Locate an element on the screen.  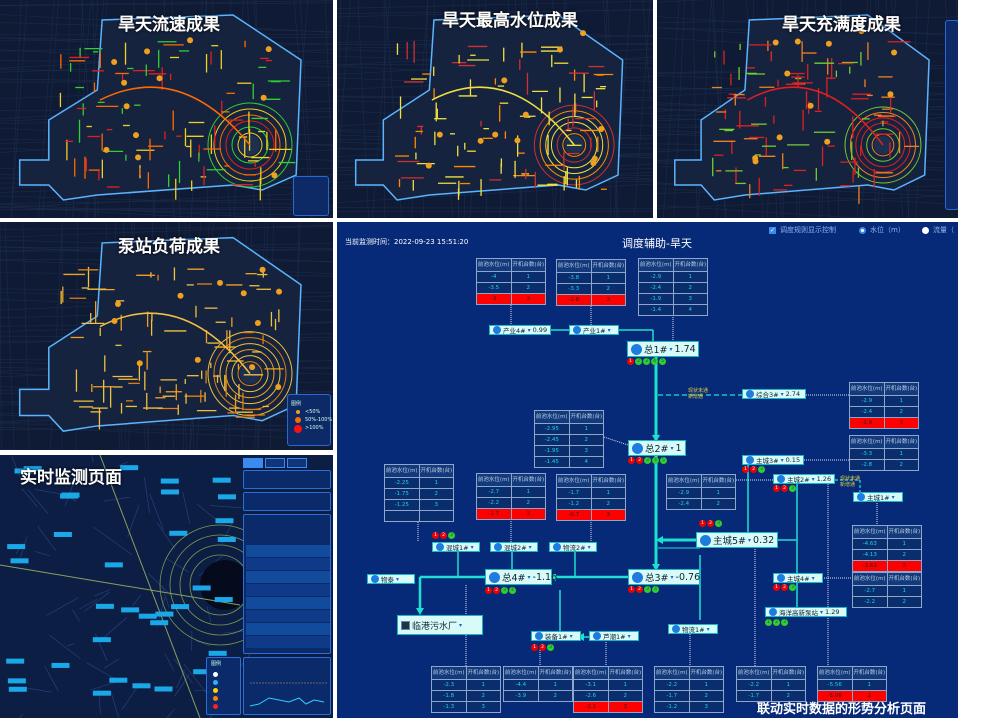
monitoring-map is located at coordinates (166, 586).